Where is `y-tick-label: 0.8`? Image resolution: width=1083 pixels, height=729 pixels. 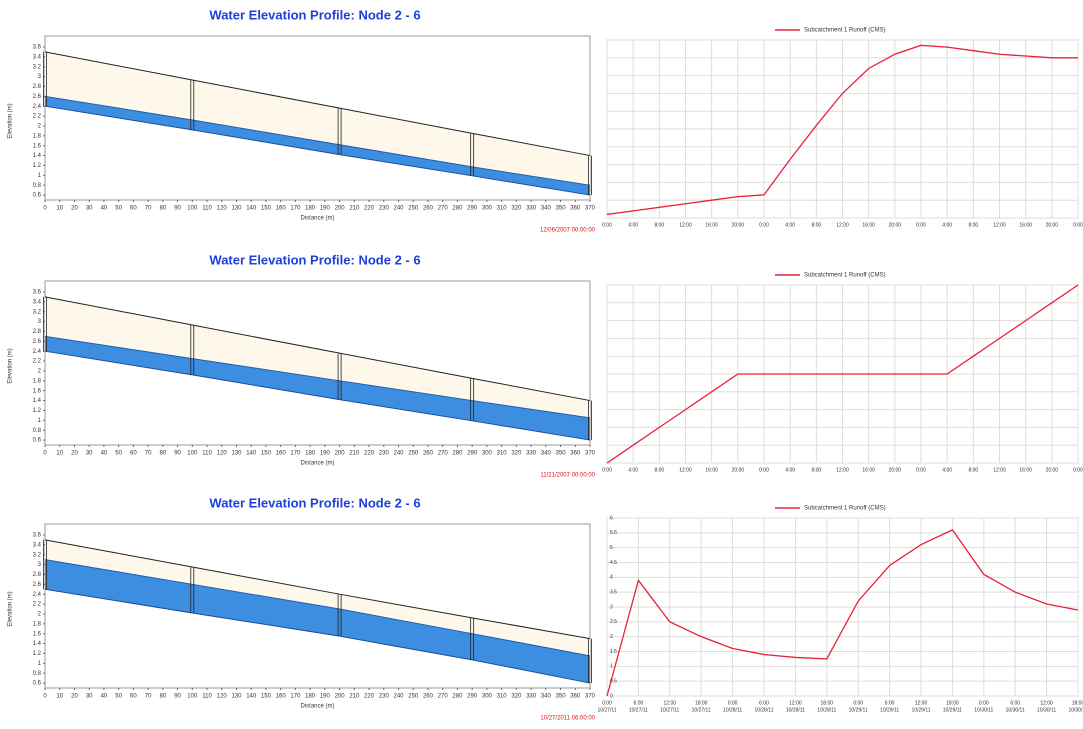 y-tick-label: 0.8 is located at coordinates (37, 431).